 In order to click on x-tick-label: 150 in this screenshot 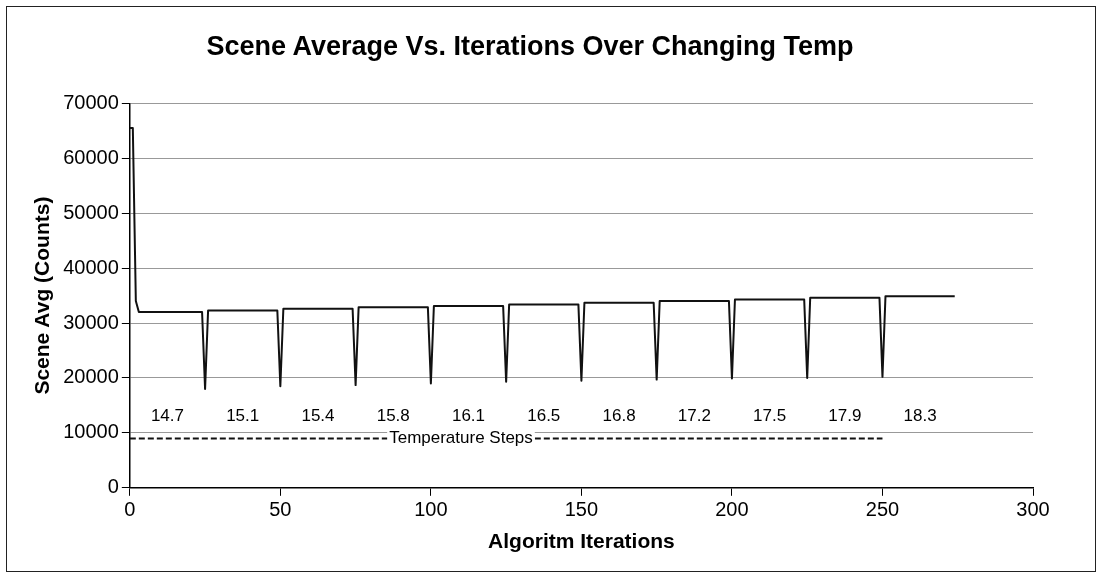, I will do `click(581, 509)`.